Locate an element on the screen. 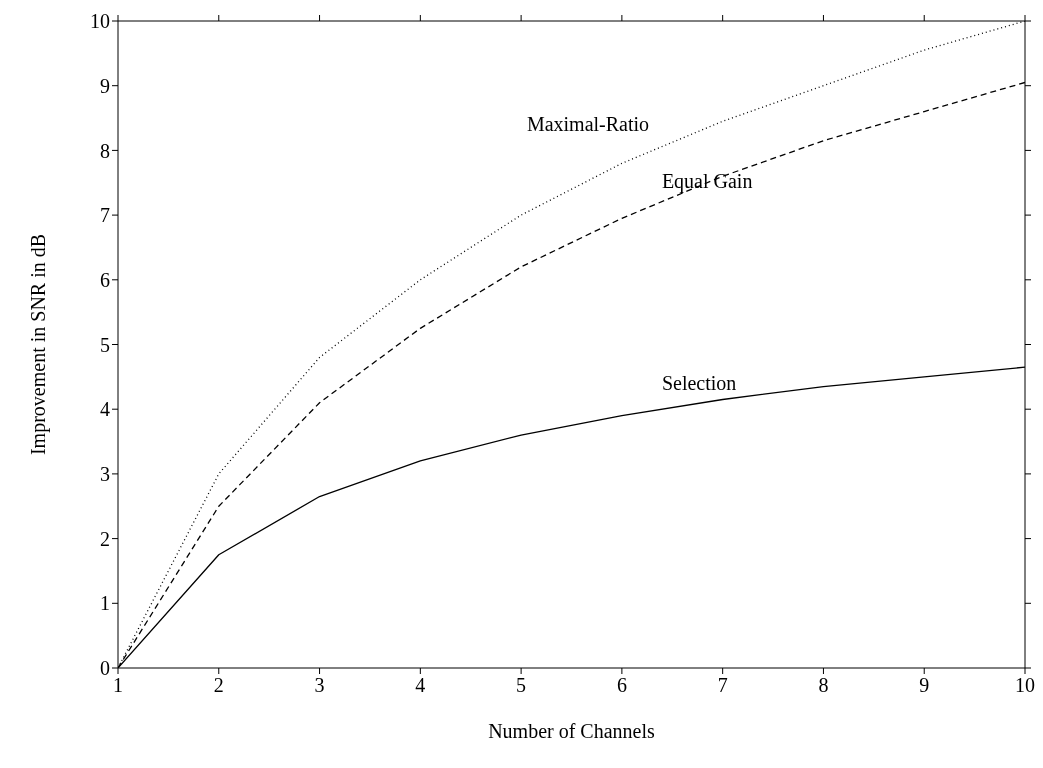 This screenshot has height=768, width=1043. x-tick-label: 6 is located at coordinates (621, 685).